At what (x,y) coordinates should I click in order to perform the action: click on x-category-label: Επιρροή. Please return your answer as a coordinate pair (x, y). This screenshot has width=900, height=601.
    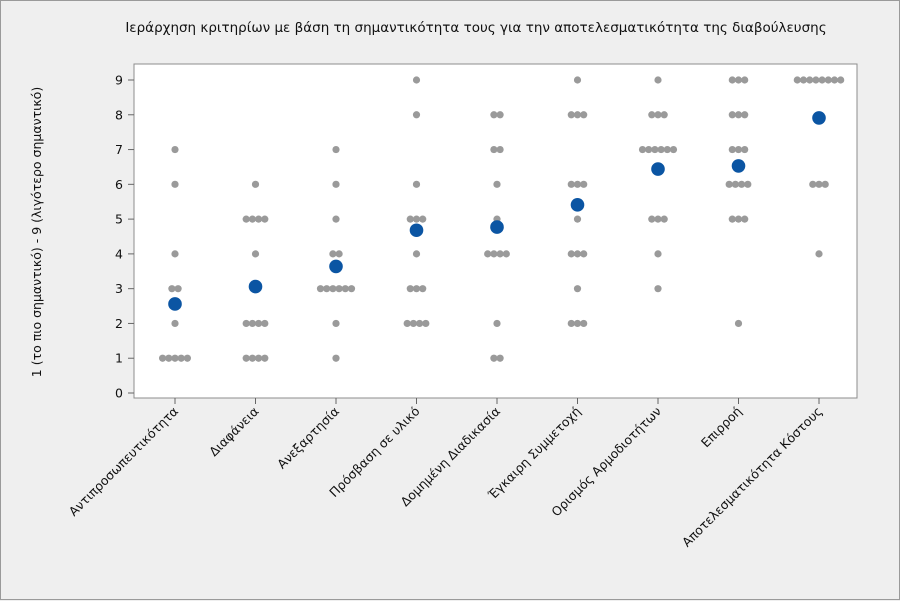
    Looking at the image, I should click on (721, 427).